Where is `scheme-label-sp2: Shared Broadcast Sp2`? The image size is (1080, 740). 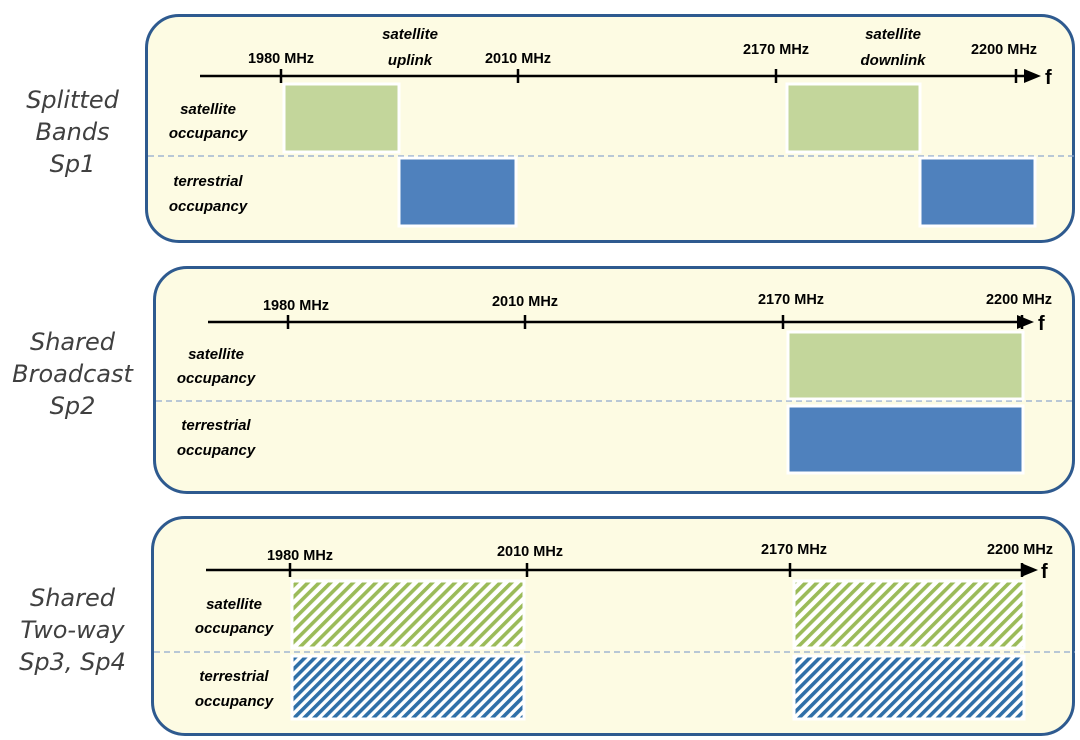 scheme-label-sp2: Shared Broadcast Sp2 is located at coordinates (72, 374).